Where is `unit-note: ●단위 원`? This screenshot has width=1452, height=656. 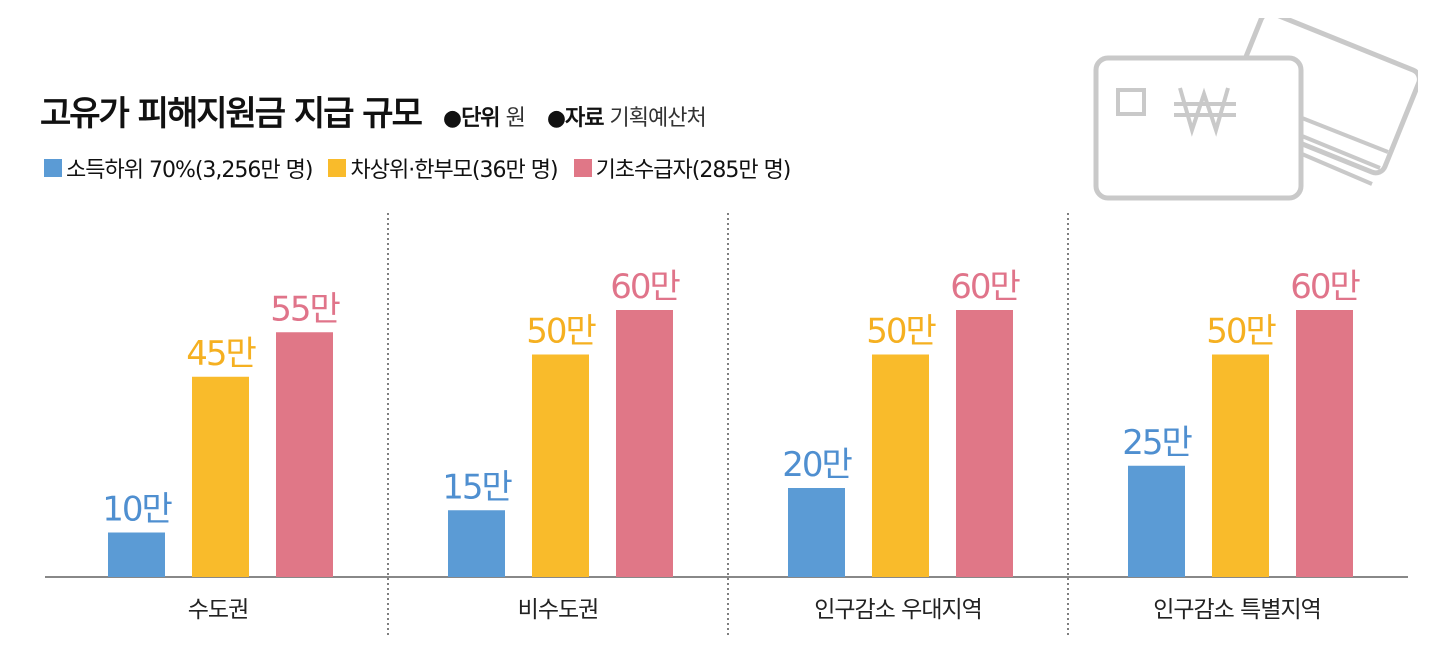 unit-note: ●단위 원 is located at coordinates (484, 116).